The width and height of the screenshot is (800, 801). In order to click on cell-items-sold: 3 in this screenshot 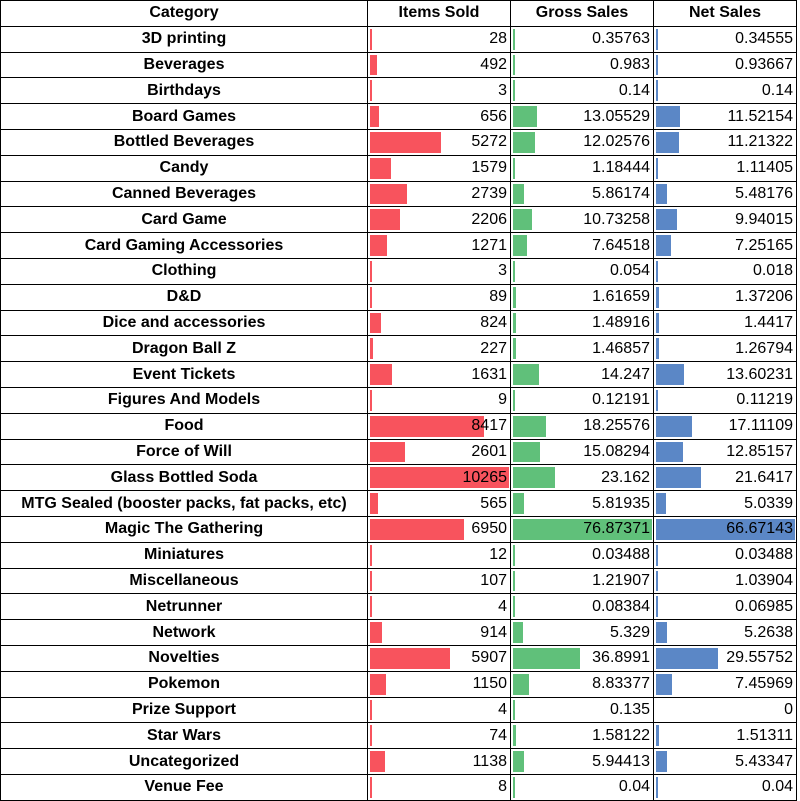, I will do `click(439, 91)`.